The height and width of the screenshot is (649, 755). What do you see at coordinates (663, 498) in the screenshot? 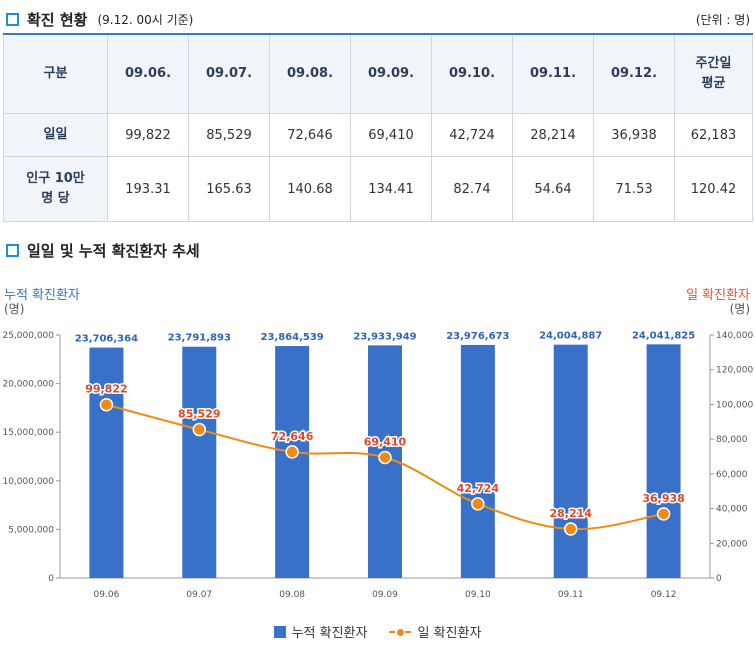
I see `line-data-label: 36,938` at bounding box center [663, 498].